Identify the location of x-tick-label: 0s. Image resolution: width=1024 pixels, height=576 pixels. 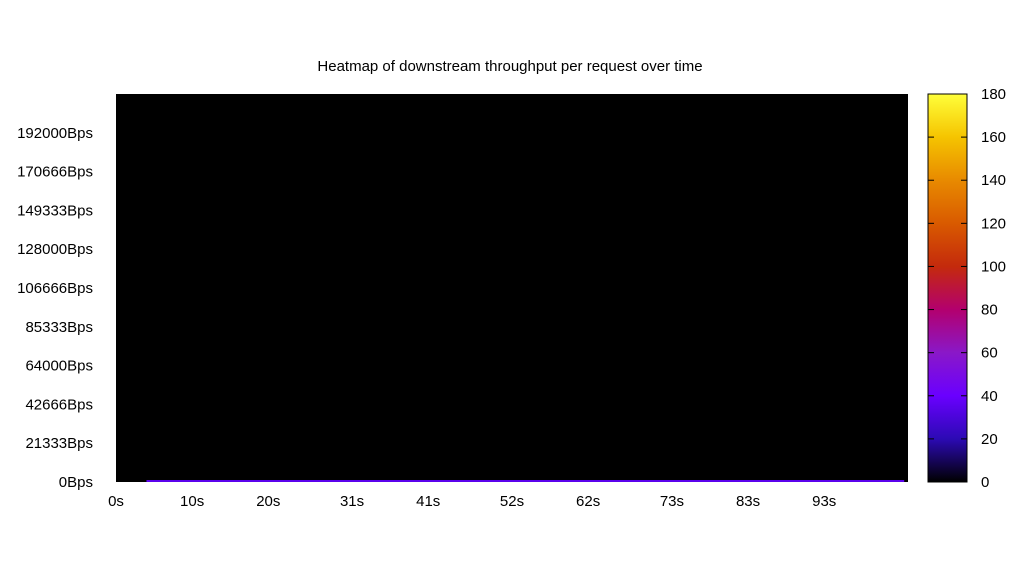
(116, 501).